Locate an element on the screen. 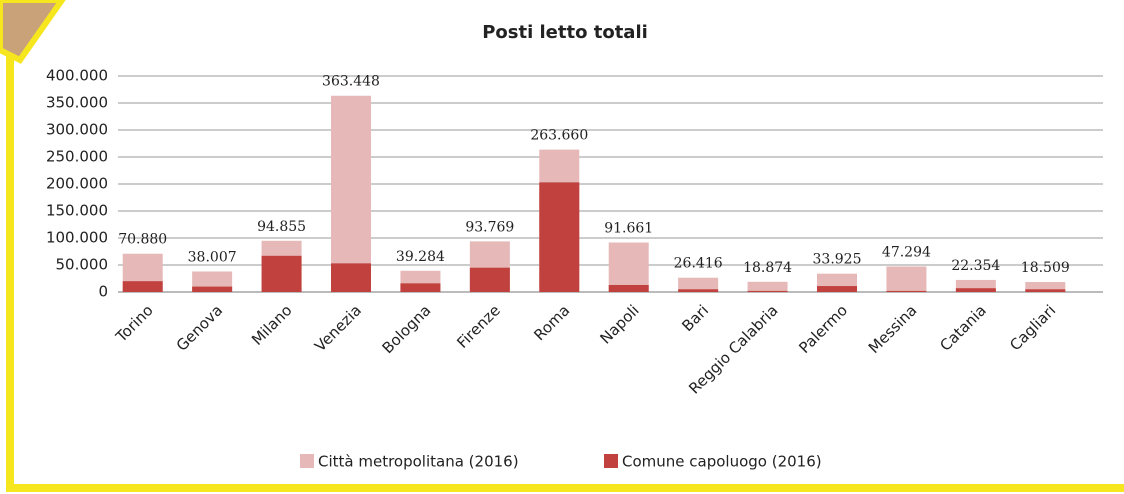  value-label: 22.354 is located at coordinates (975, 266).